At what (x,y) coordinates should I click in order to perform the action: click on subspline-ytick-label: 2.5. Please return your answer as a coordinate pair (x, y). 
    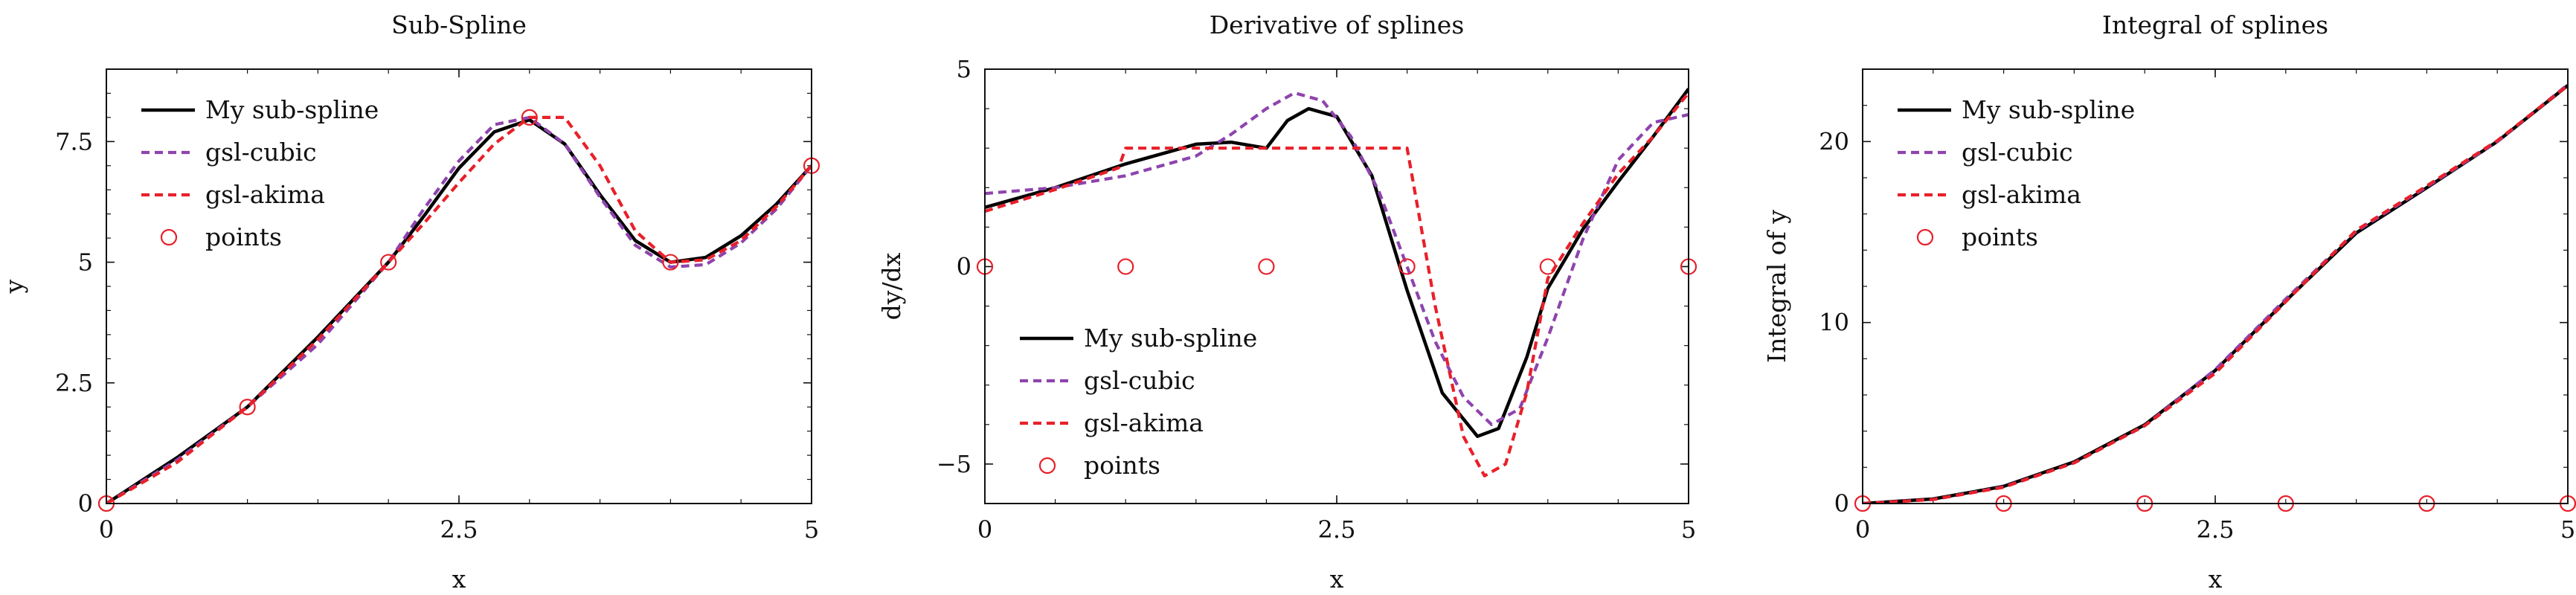
    Looking at the image, I should click on (74, 383).